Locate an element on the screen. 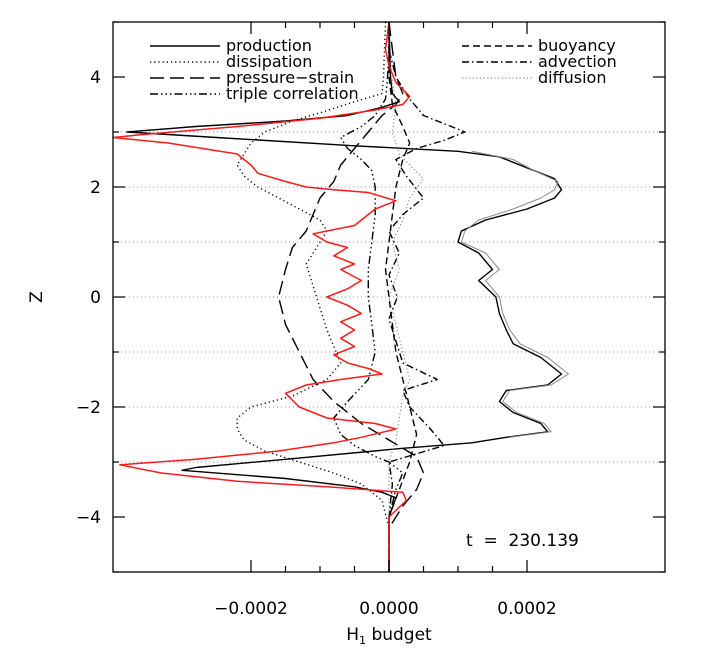 This screenshot has height=649, width=722. x-tick-label: 0.0000 is located at coordinates (388, 609).